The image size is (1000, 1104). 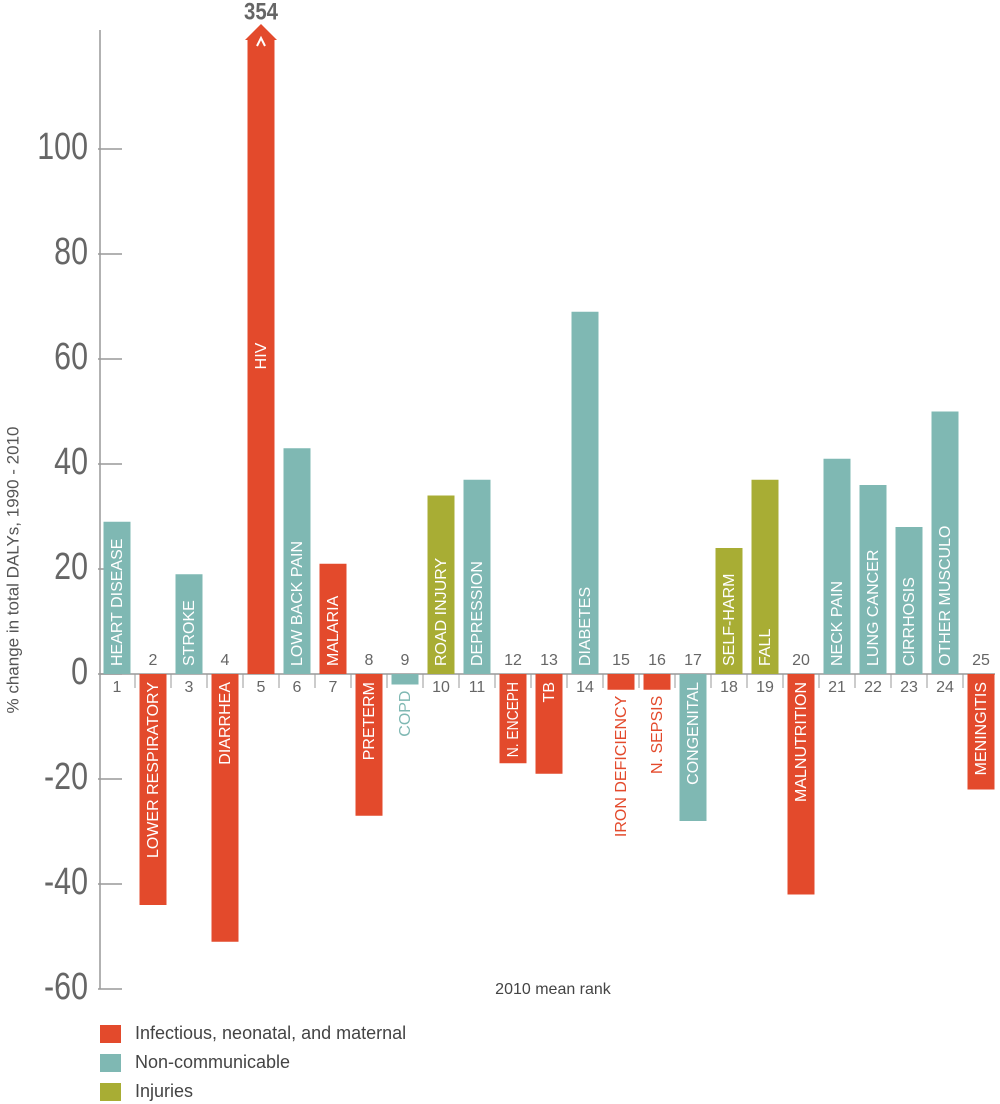 What do you see at coordinates (729, 687) in the screenshot?
I see `x-tick-label: 18` at bounding box center [729, 687].